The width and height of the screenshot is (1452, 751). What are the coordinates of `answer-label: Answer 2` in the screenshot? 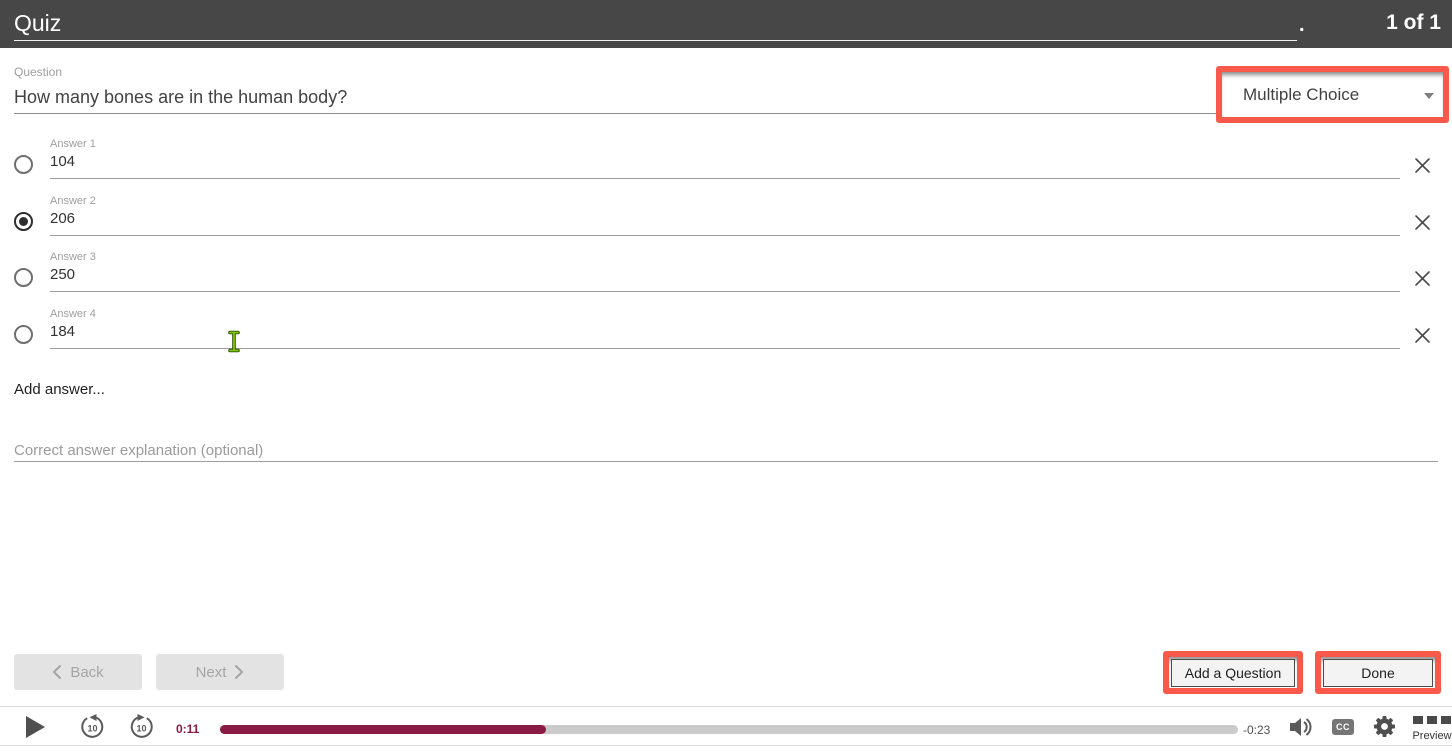 It's located at (73, 201).